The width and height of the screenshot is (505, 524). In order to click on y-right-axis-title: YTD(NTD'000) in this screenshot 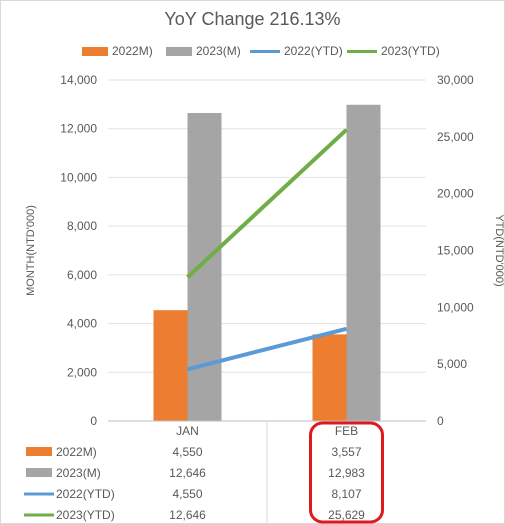, I will do `click(499, 250)`.